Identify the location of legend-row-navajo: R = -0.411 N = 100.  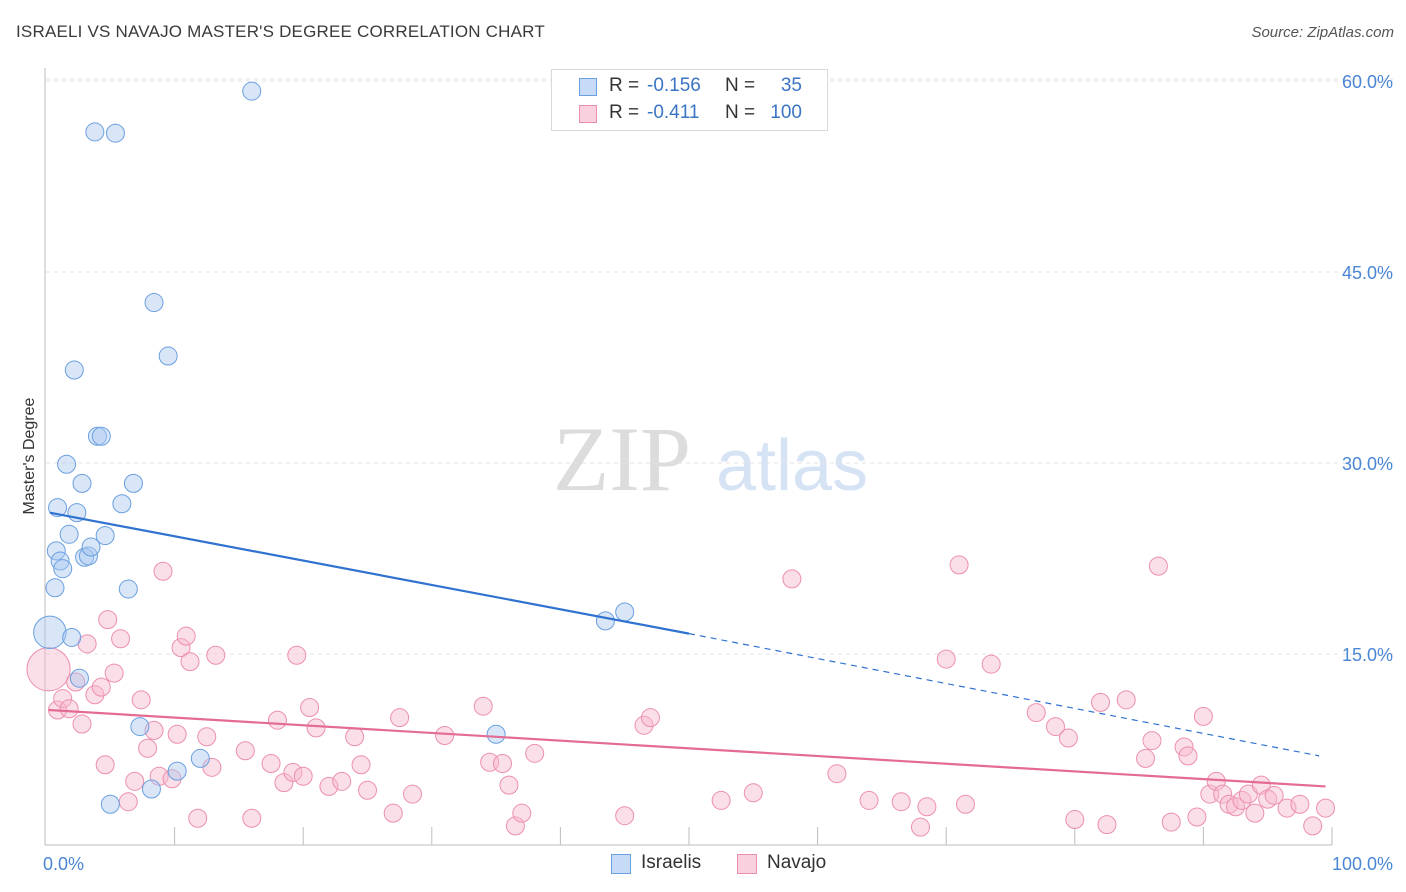
(689, 114).